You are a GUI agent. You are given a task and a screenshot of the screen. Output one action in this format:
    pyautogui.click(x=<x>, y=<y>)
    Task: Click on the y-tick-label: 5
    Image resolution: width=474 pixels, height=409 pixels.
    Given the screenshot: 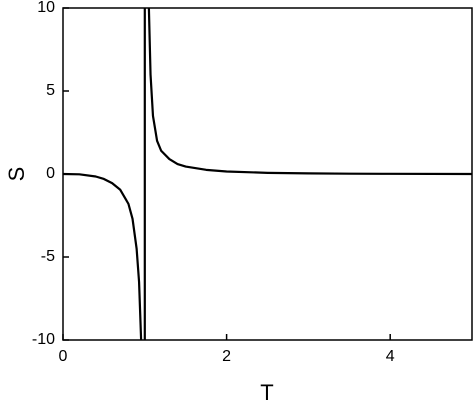 What is the action you would take?
    pyautogui.click(x=50, y=90)
    